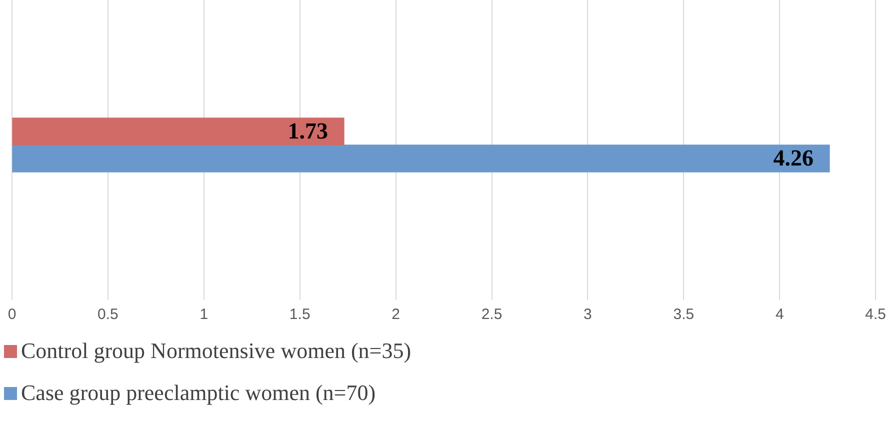 The height and width of the screenshot is (436, 892). I want to click on x-tick-label: 2.5, so click(491, 315).